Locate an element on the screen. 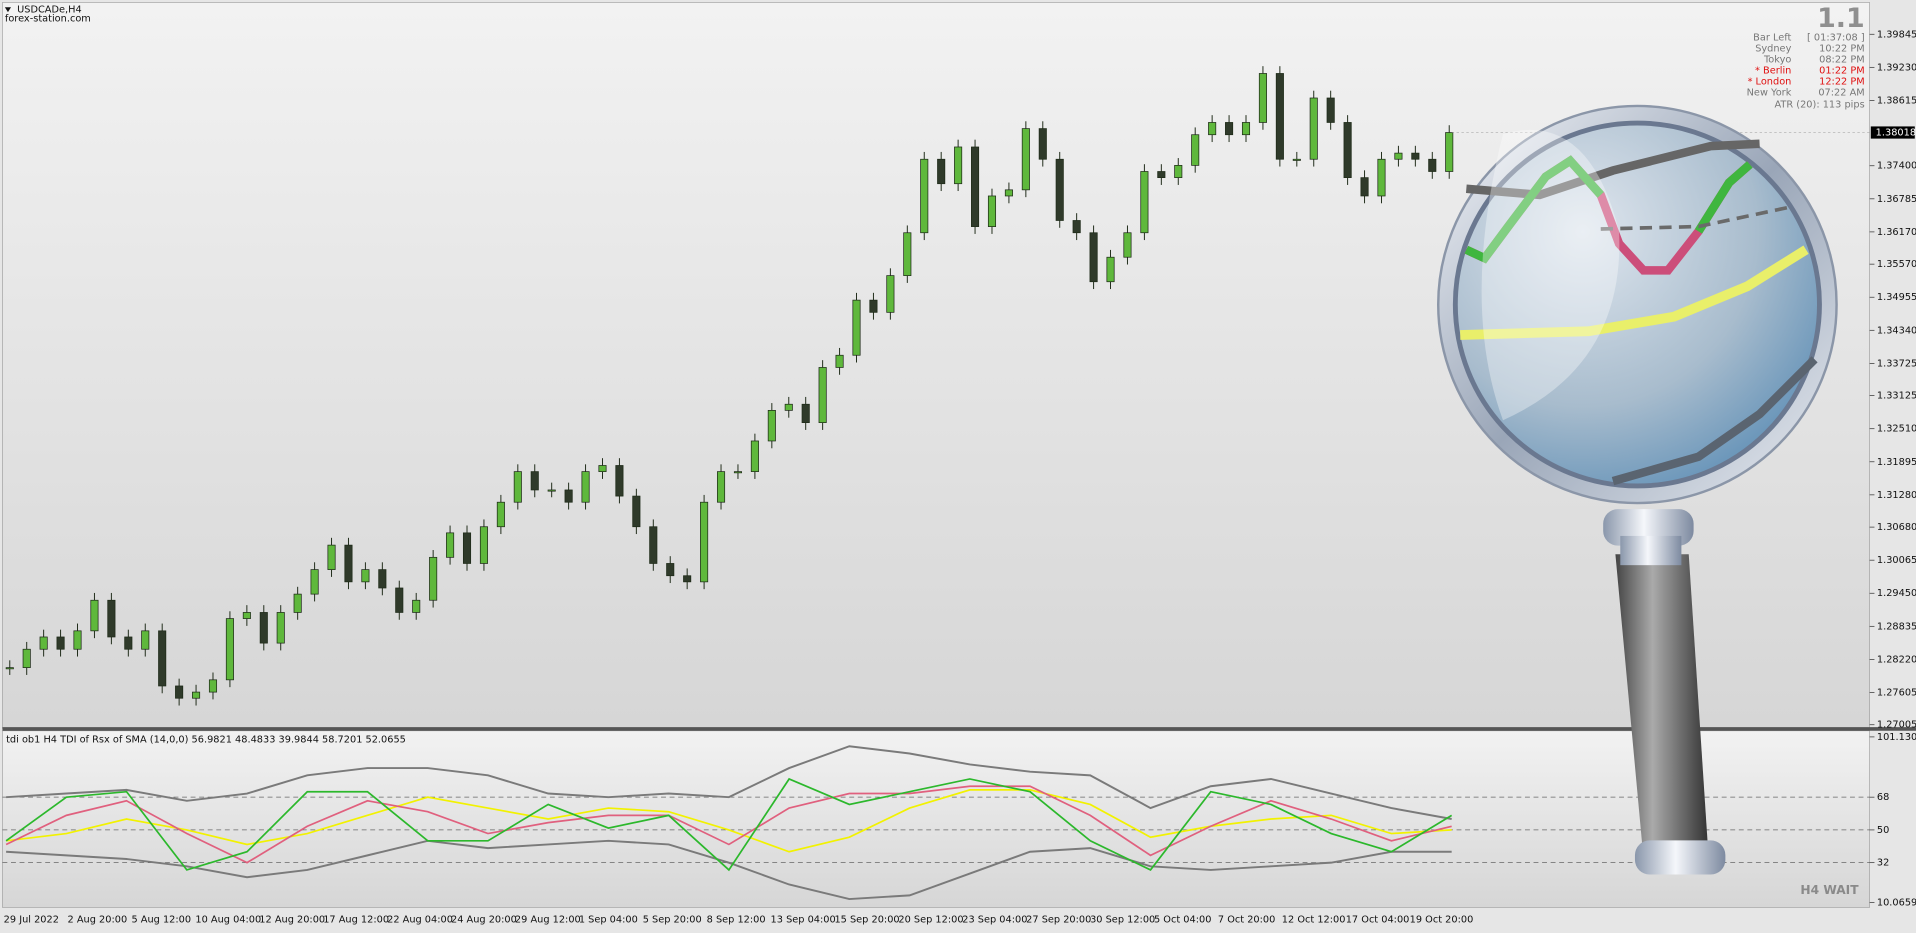  atr-label: ATR (20): 113 pips is located at coordinates (1820, 105).